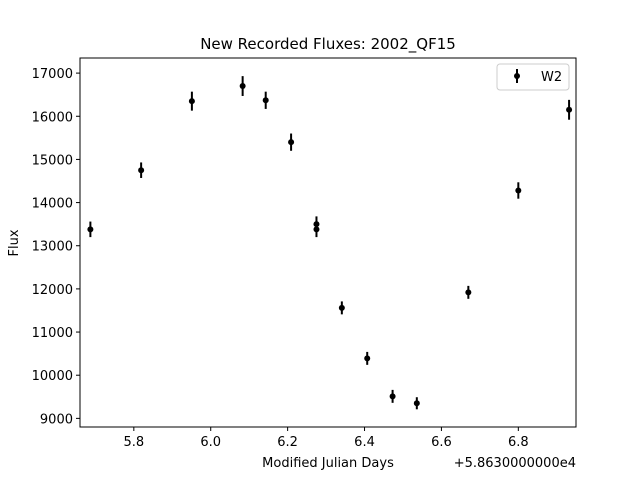 The image size is (640, 480). Describe the element at coordinates (517, 76) in the screenshot. I see `legend-point-marker` at that location.